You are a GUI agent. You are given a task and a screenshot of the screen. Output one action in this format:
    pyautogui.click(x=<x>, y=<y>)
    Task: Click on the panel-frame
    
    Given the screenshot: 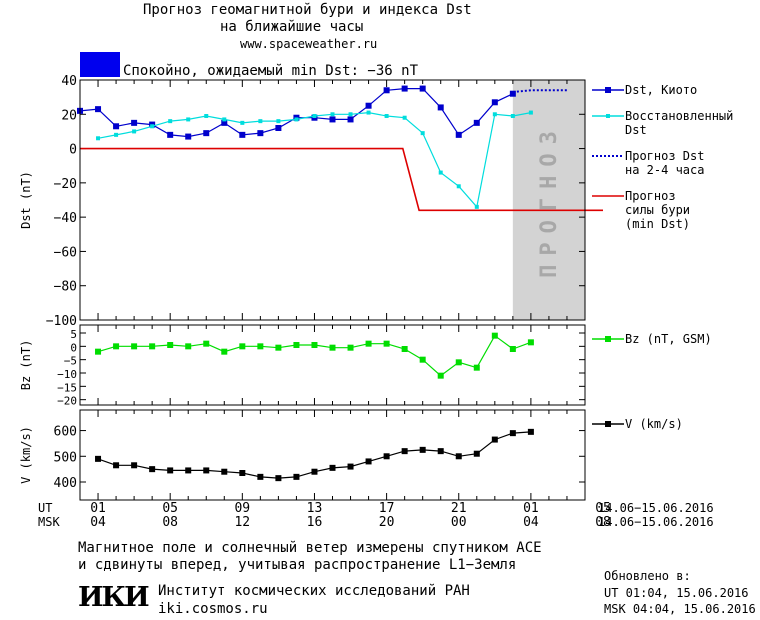 What is the action you would take?
    pyautogui.click(x=332, y=455)
    